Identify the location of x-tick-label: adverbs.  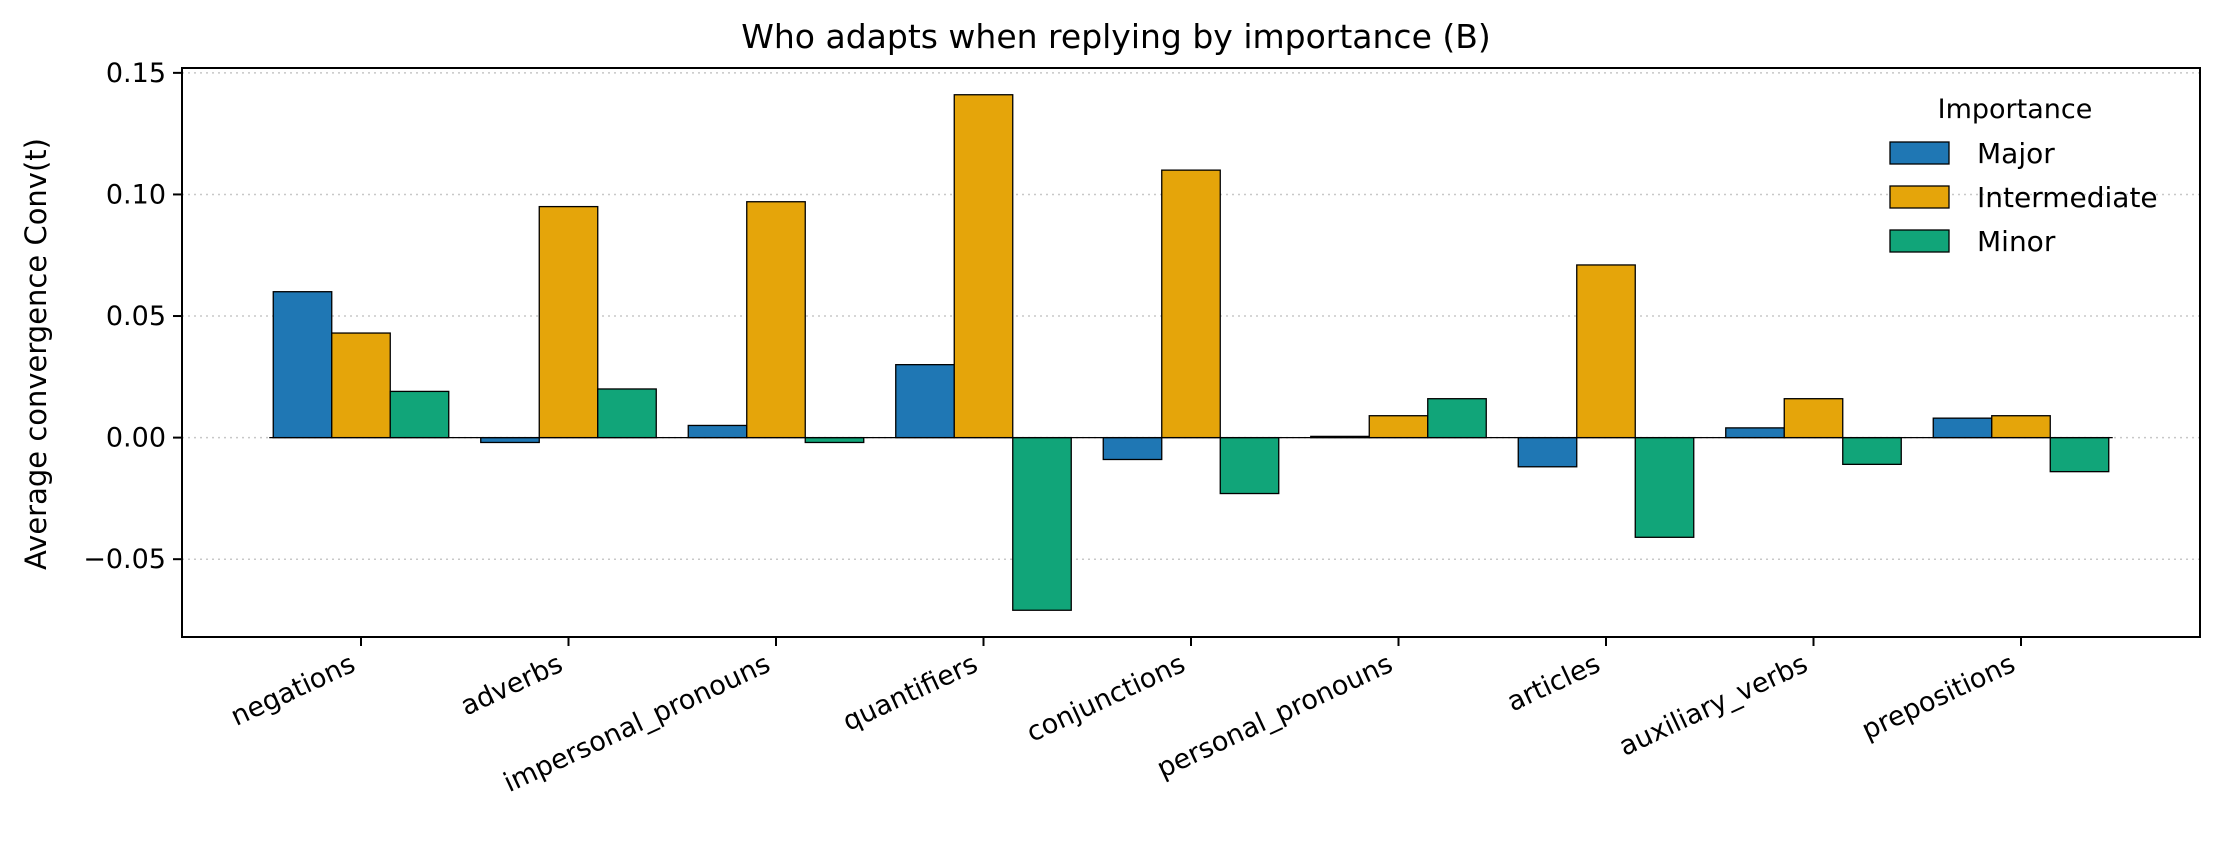
(512, 685).